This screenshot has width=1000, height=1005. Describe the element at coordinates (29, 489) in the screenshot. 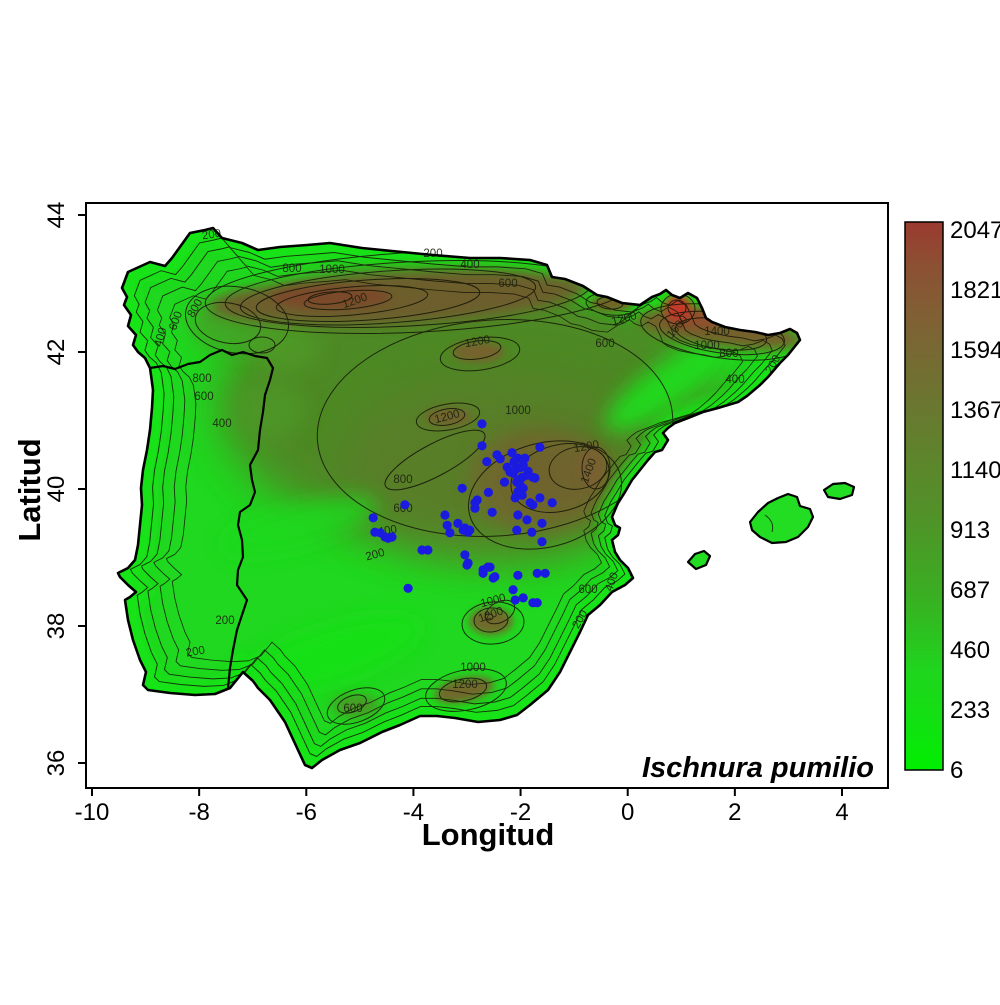

I see `y-axis-title: Latitud` at that location.